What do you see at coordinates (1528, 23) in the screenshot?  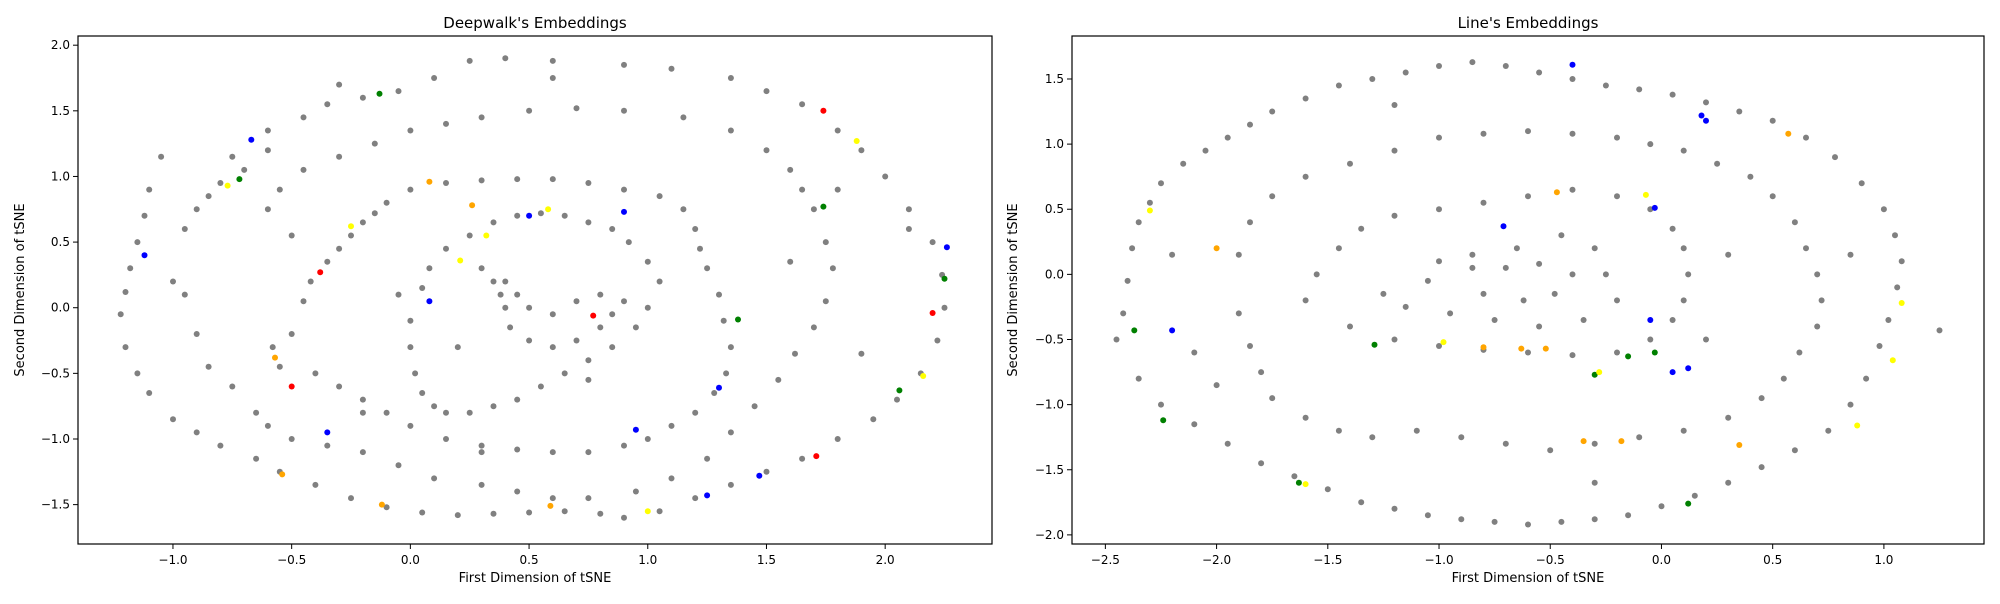 I see `chart-title: Line's Embeddings` at bounding box center [1528, 23].